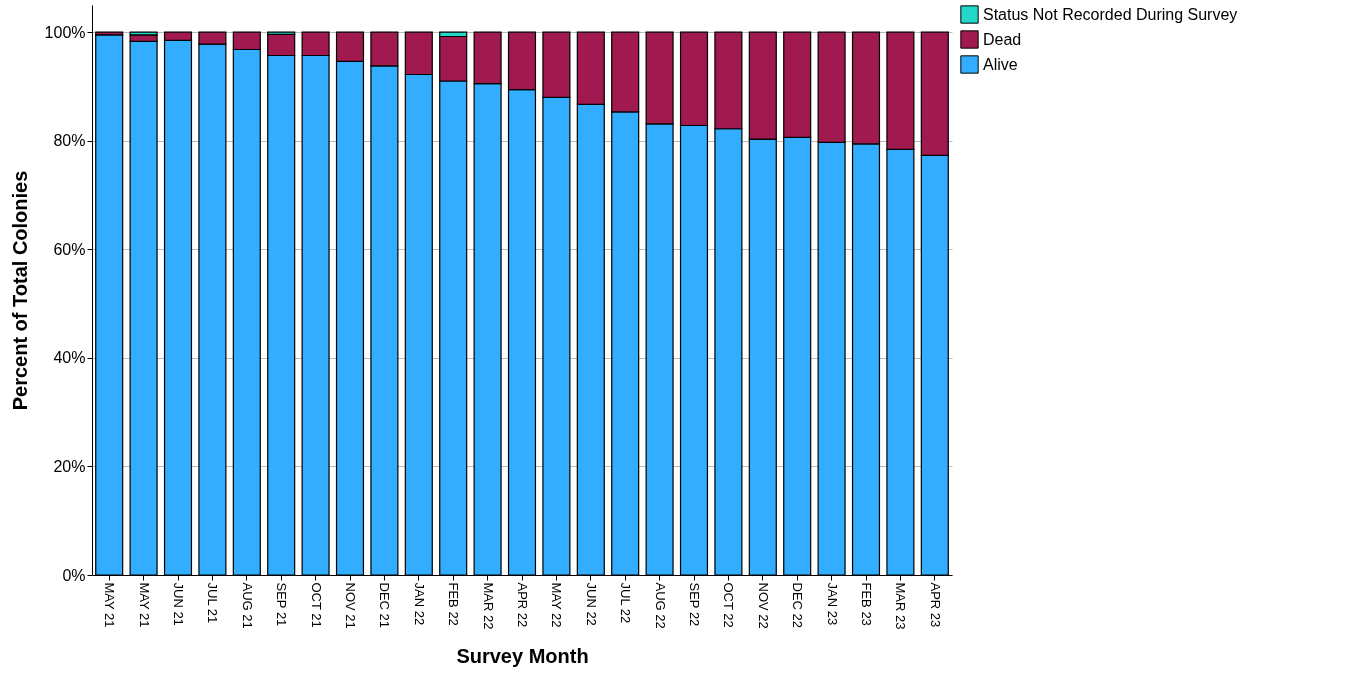  I want to click on y-axis-title: Percent of Total Colonies, so click(19, 290).